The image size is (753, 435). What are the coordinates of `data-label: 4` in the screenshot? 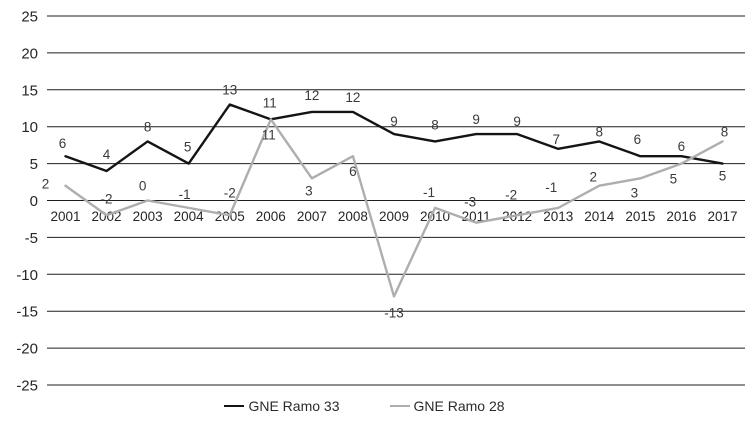 It's located at (107, 154).